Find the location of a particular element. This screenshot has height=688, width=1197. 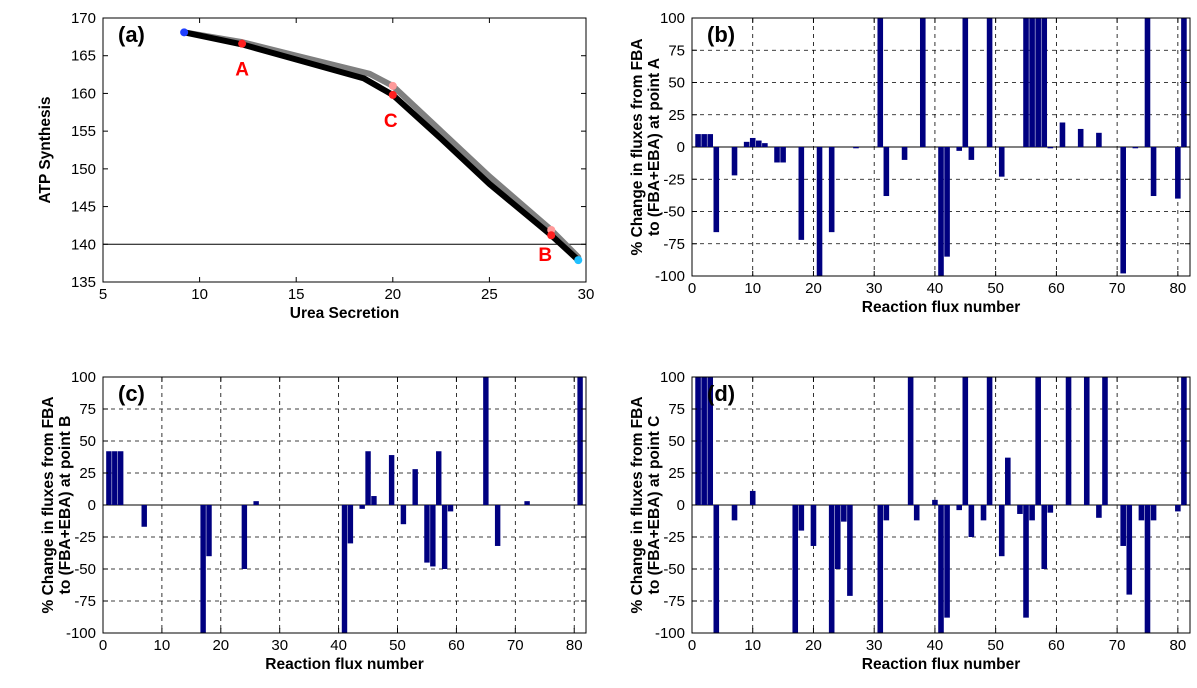

panel-b-x-tick-label: 40 is located at coordinates (935, 288).